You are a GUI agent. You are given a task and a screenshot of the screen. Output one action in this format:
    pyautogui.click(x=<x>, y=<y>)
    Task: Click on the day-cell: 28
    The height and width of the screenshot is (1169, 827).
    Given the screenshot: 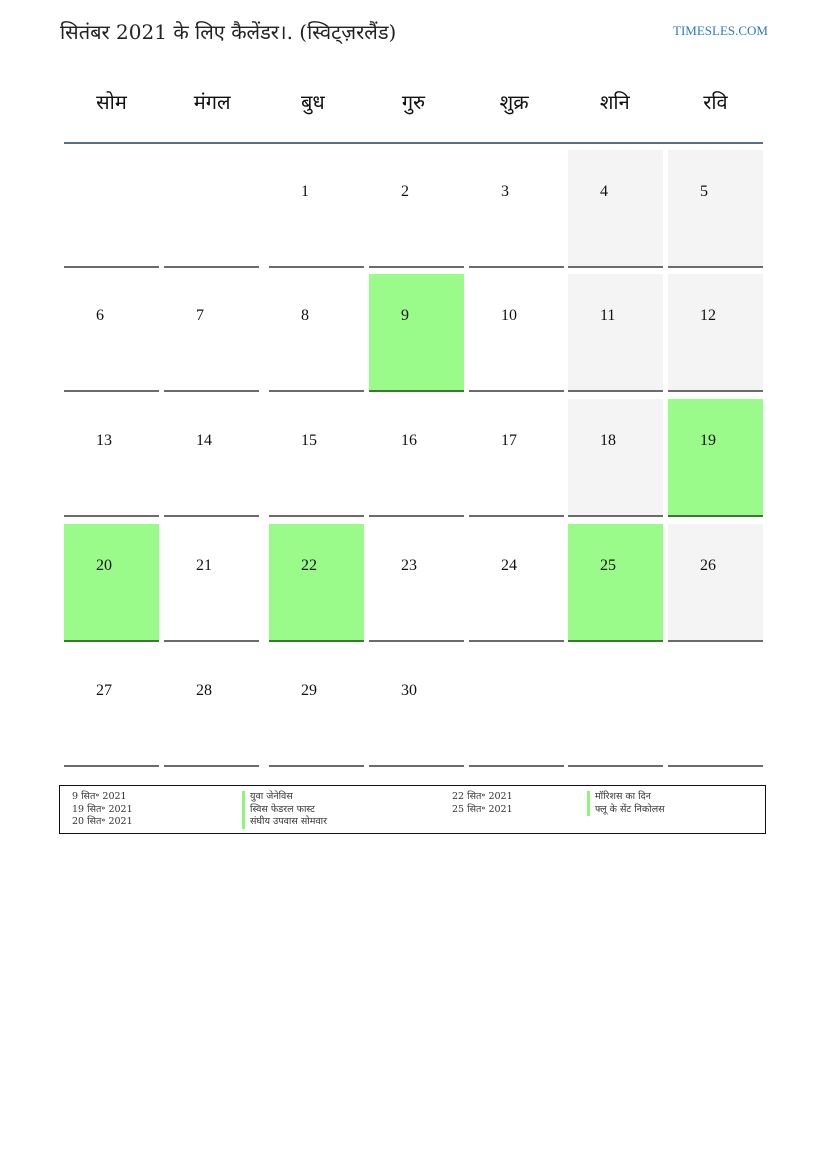 What is the action you would take?
    pyautogui.click(x=211, y=708)
    